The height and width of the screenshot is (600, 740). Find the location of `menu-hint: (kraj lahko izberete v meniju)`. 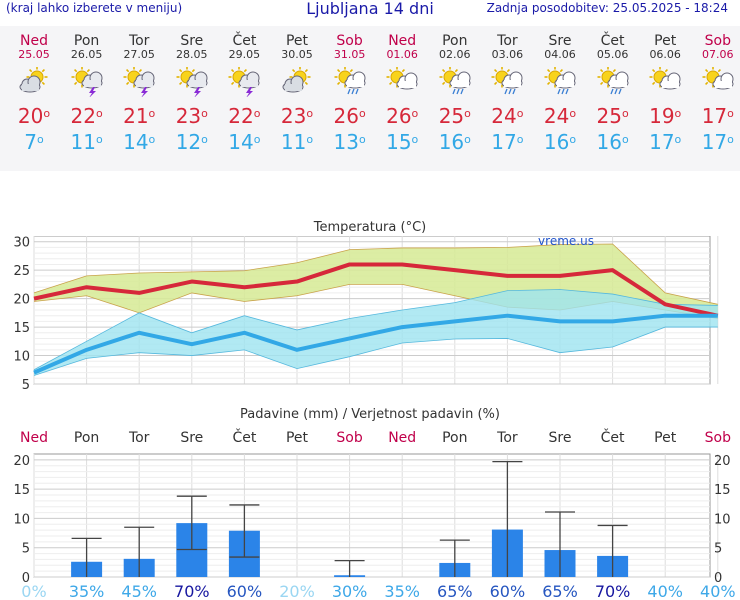

menu-hint: (kraj lahko izberete v meniju) is located at coordinates (94, 8).